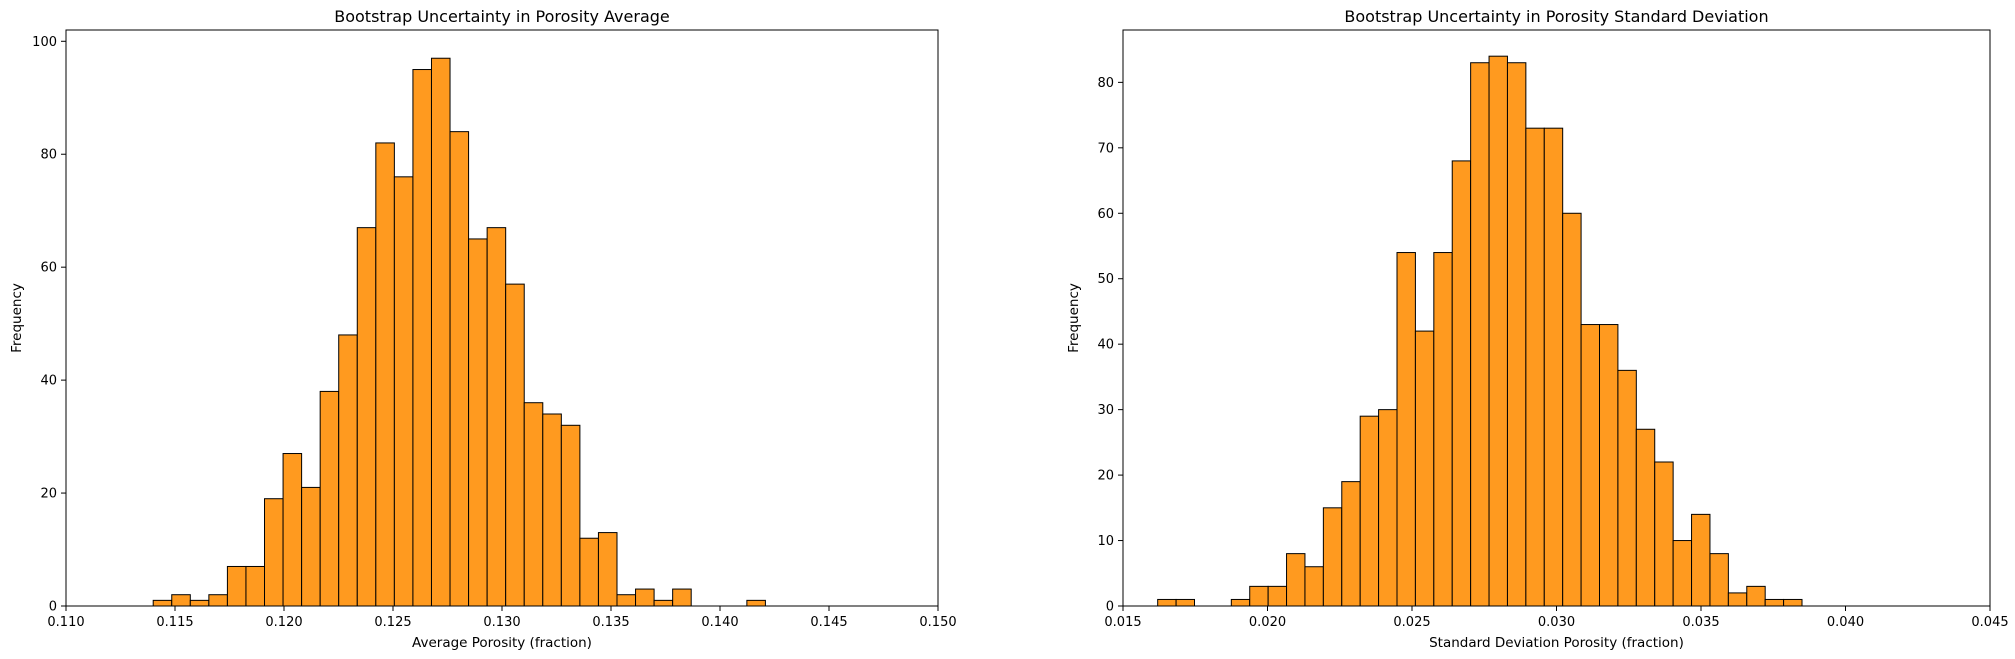 The height and width of the screenshot is (659, 2015). Describe the element at coordinates (283, 622) in the screenshot. I see `x-tick-label: 0.120` at that location.